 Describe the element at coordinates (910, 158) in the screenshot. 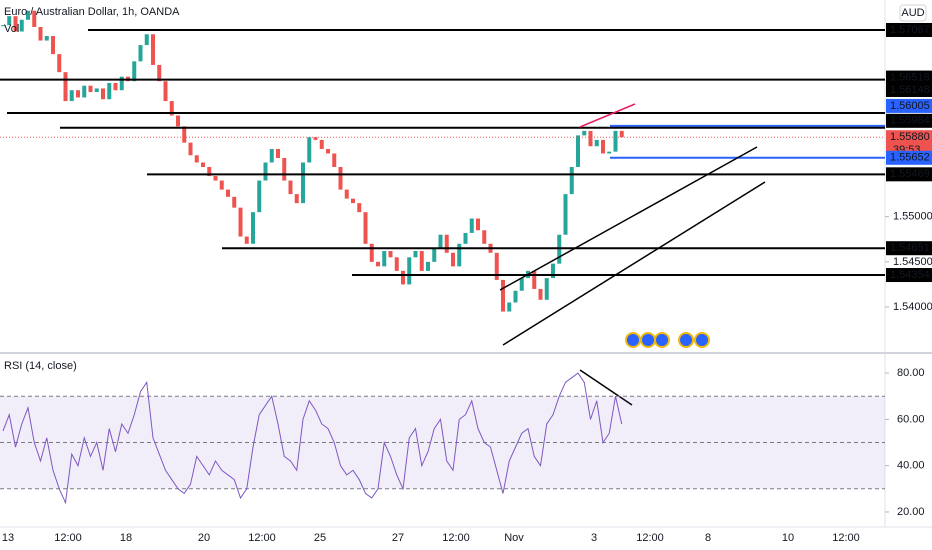

I see `price-label: 1.55652` at that location.